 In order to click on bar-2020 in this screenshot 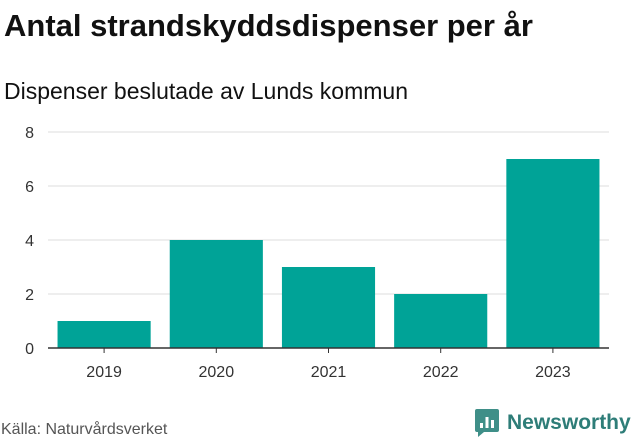, I will do `click(216, 294)`.